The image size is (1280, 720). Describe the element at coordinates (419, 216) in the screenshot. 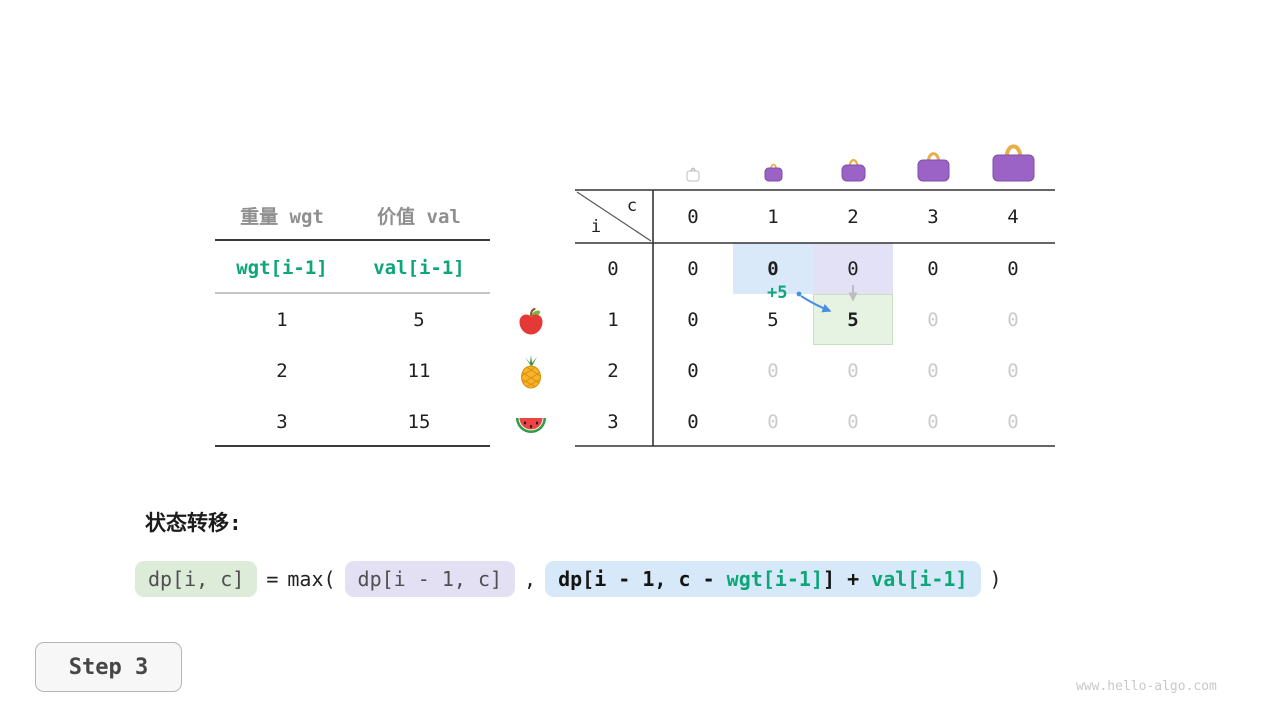

I see `items-col-header: 价值 val` at that location.